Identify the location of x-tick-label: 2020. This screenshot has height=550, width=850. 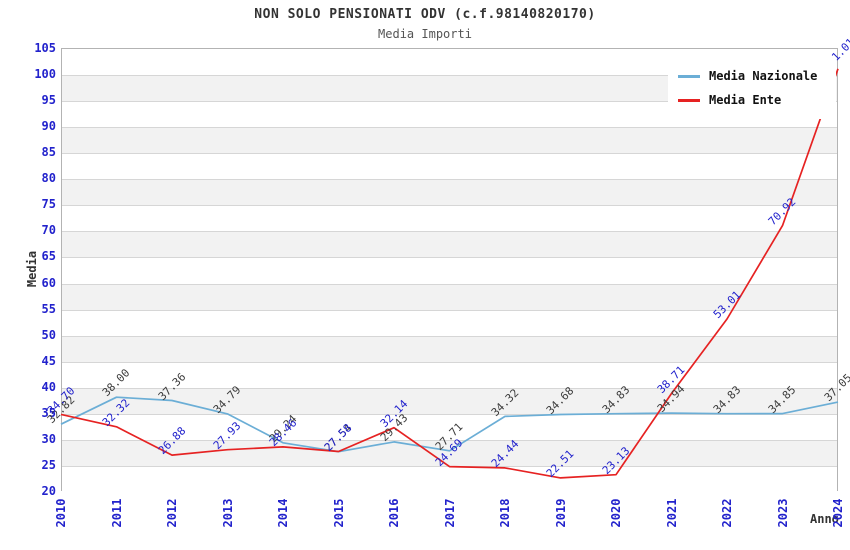
(616, 513).